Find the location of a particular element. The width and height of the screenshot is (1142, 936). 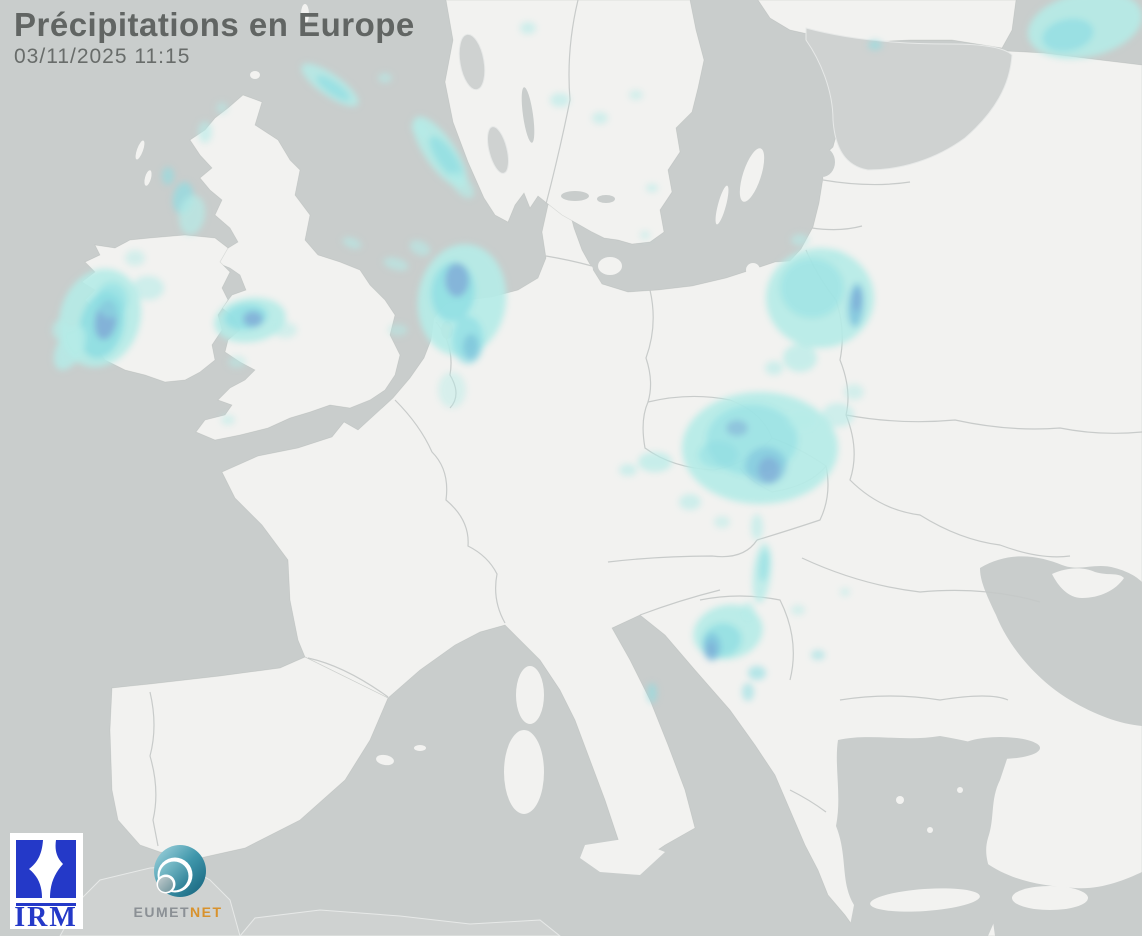

lake-vanern is located at coordinates (575, 196).